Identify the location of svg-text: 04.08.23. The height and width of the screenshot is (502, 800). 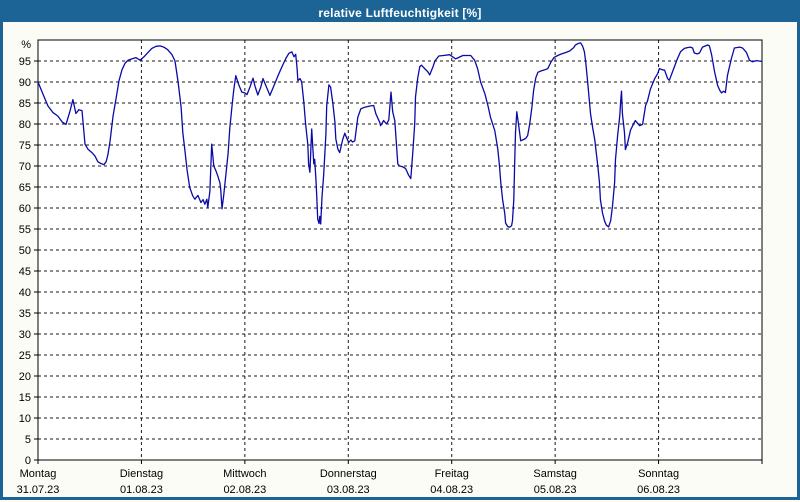
(451, 490).